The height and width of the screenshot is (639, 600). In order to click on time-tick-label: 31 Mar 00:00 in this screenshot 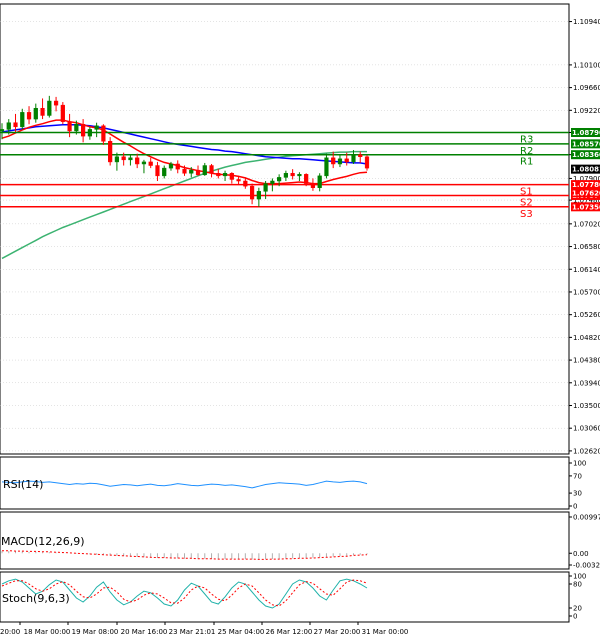, I will do `click(385, 632)`.